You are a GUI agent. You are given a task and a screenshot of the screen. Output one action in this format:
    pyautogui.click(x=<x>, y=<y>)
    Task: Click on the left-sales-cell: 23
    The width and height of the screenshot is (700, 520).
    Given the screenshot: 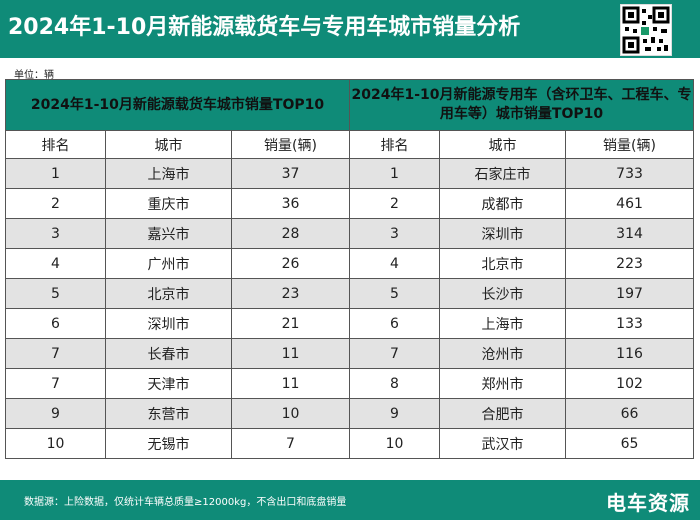 What is the action you would take?
    pyautogui.click(x=290, y=293)
    